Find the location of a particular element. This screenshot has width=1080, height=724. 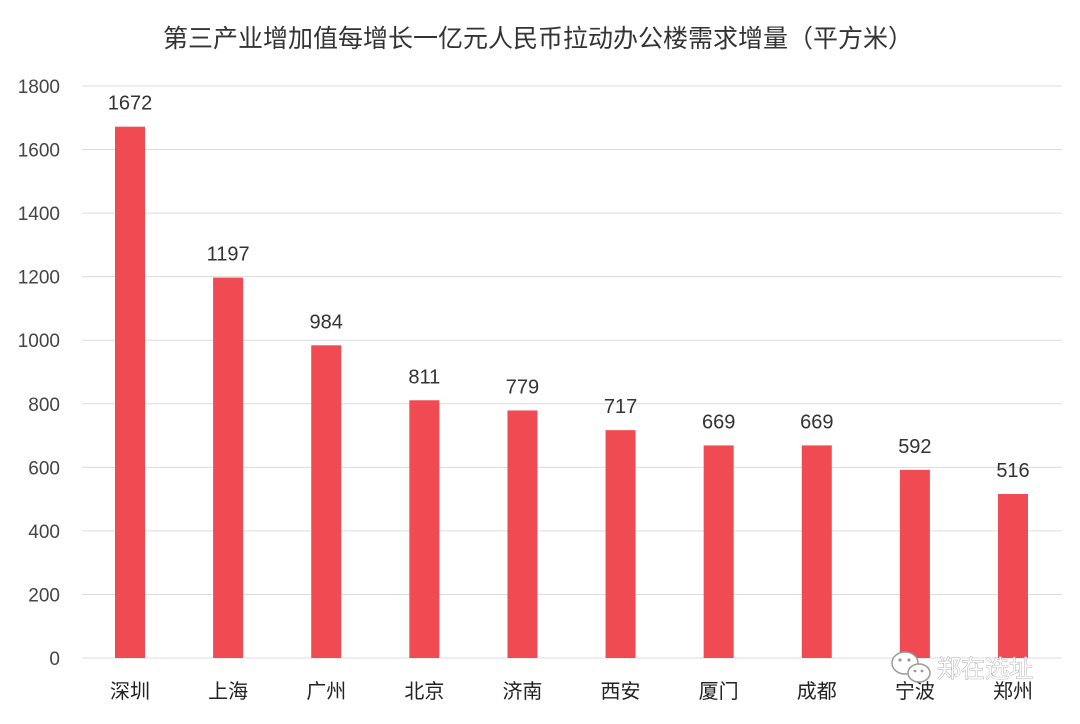

wechat-icon is located at coordinates (911, 667).